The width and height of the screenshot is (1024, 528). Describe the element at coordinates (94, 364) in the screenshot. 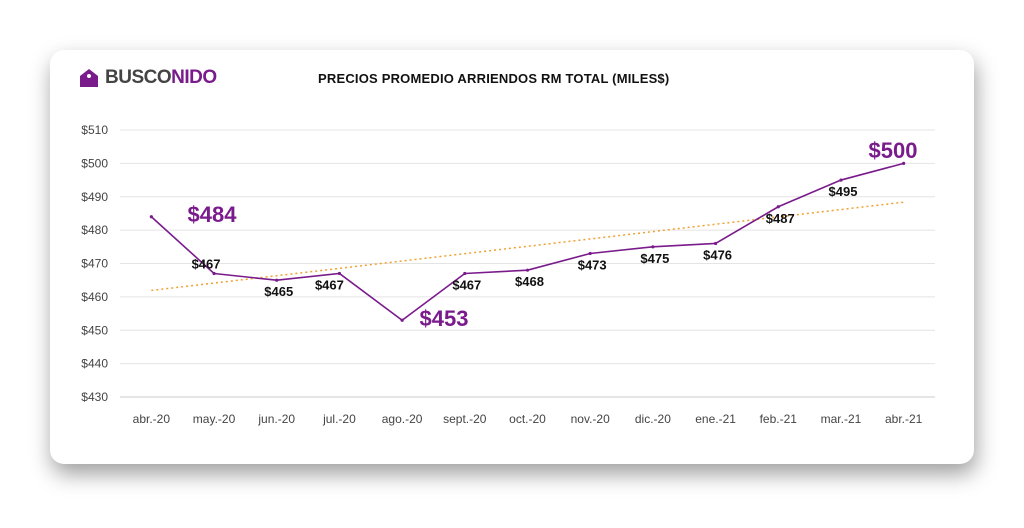

I see `y-tick-label: $440` at that location.